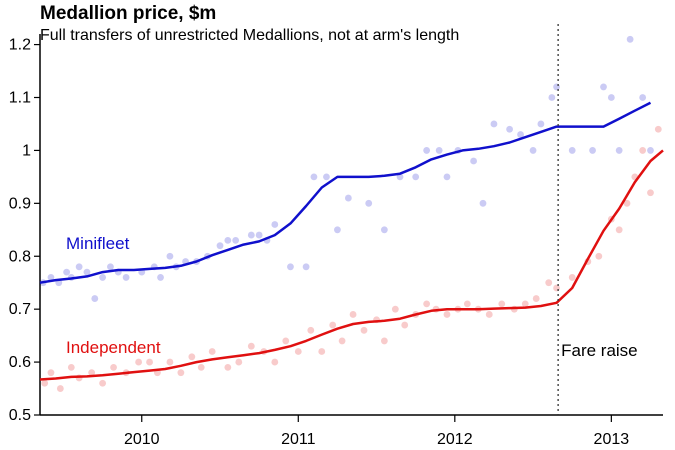  What do you see at coordinates (142, 439) in the screenshot?
I see `x-tick-label: 2010` at bounding box center [142, 439].